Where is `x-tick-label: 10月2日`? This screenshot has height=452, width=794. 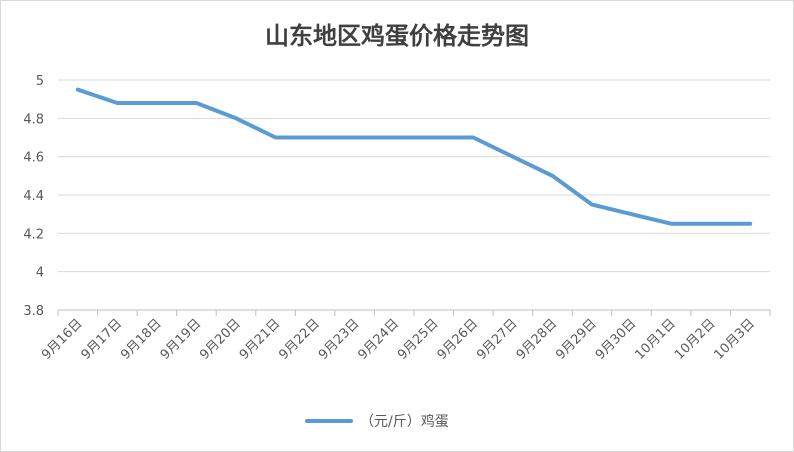
x-tick-label: 10月2日 is located at coordinates (695, 339).